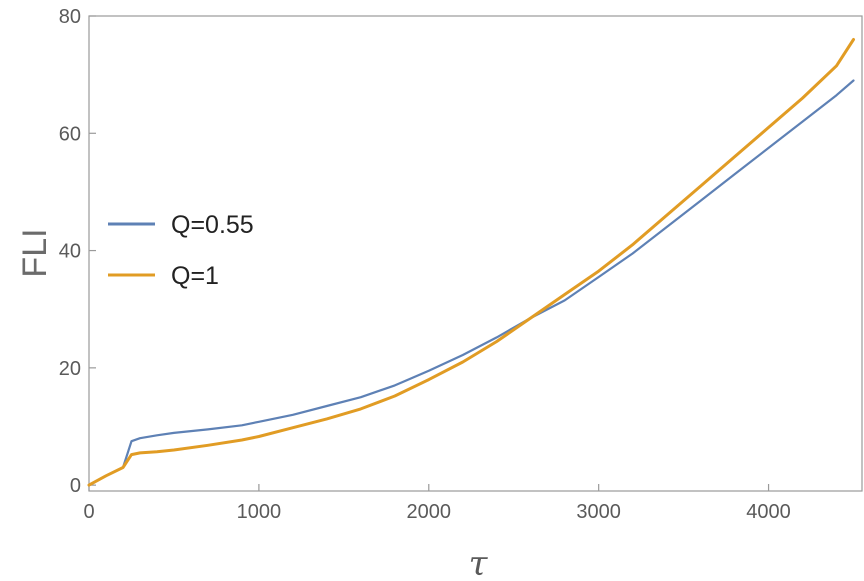 The width and height of the screenshot is (864, 581). Describe the element at coordinates (35, 252) in the screenshot. I see `y-axis-label: FLI` at that location.